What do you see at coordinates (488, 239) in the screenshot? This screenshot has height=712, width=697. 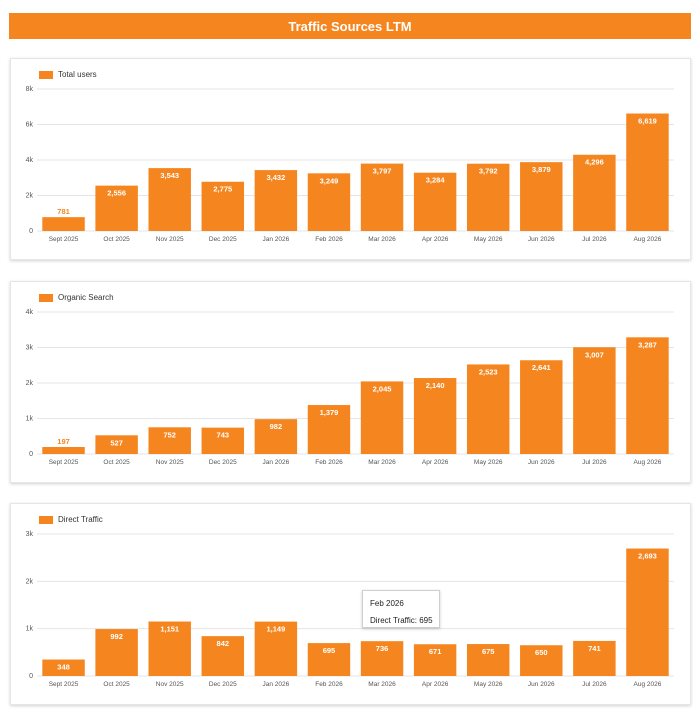 I see `x-tick-label: May 2026` at bounding box center [488, 239].